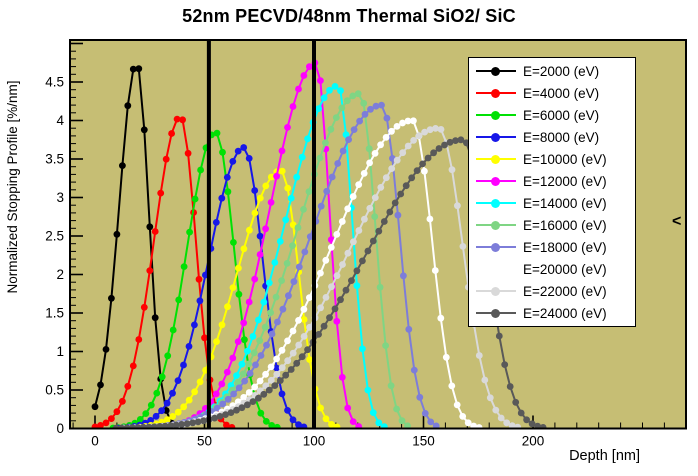 The width and height of the screenshot is (698, 476). Describe the element at coordinates (54, 82) in the screenshot. I see `y-tick-label: 4.5` at that location.